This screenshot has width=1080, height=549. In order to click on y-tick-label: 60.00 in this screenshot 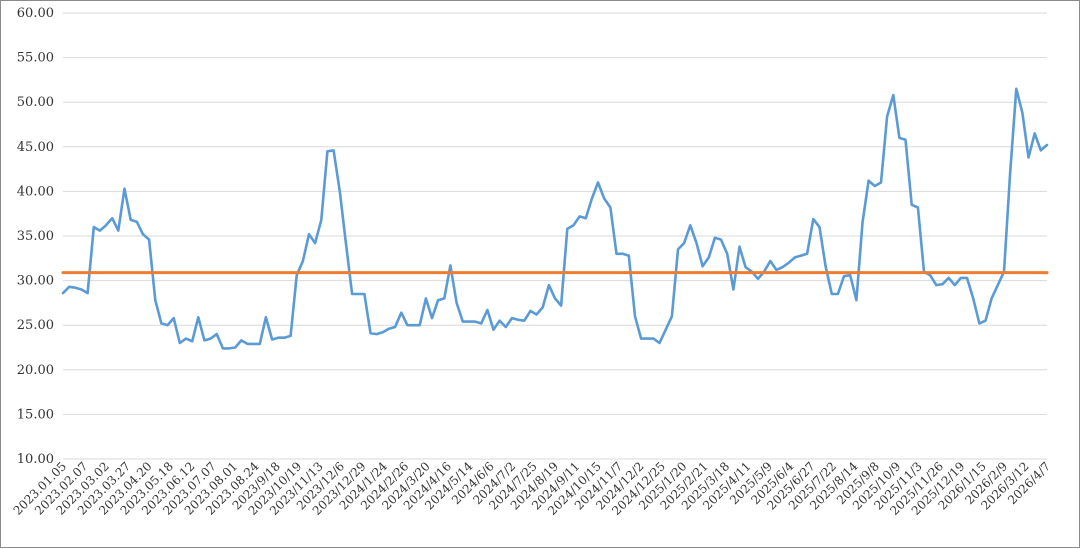, I will do `click(35, 13)`.